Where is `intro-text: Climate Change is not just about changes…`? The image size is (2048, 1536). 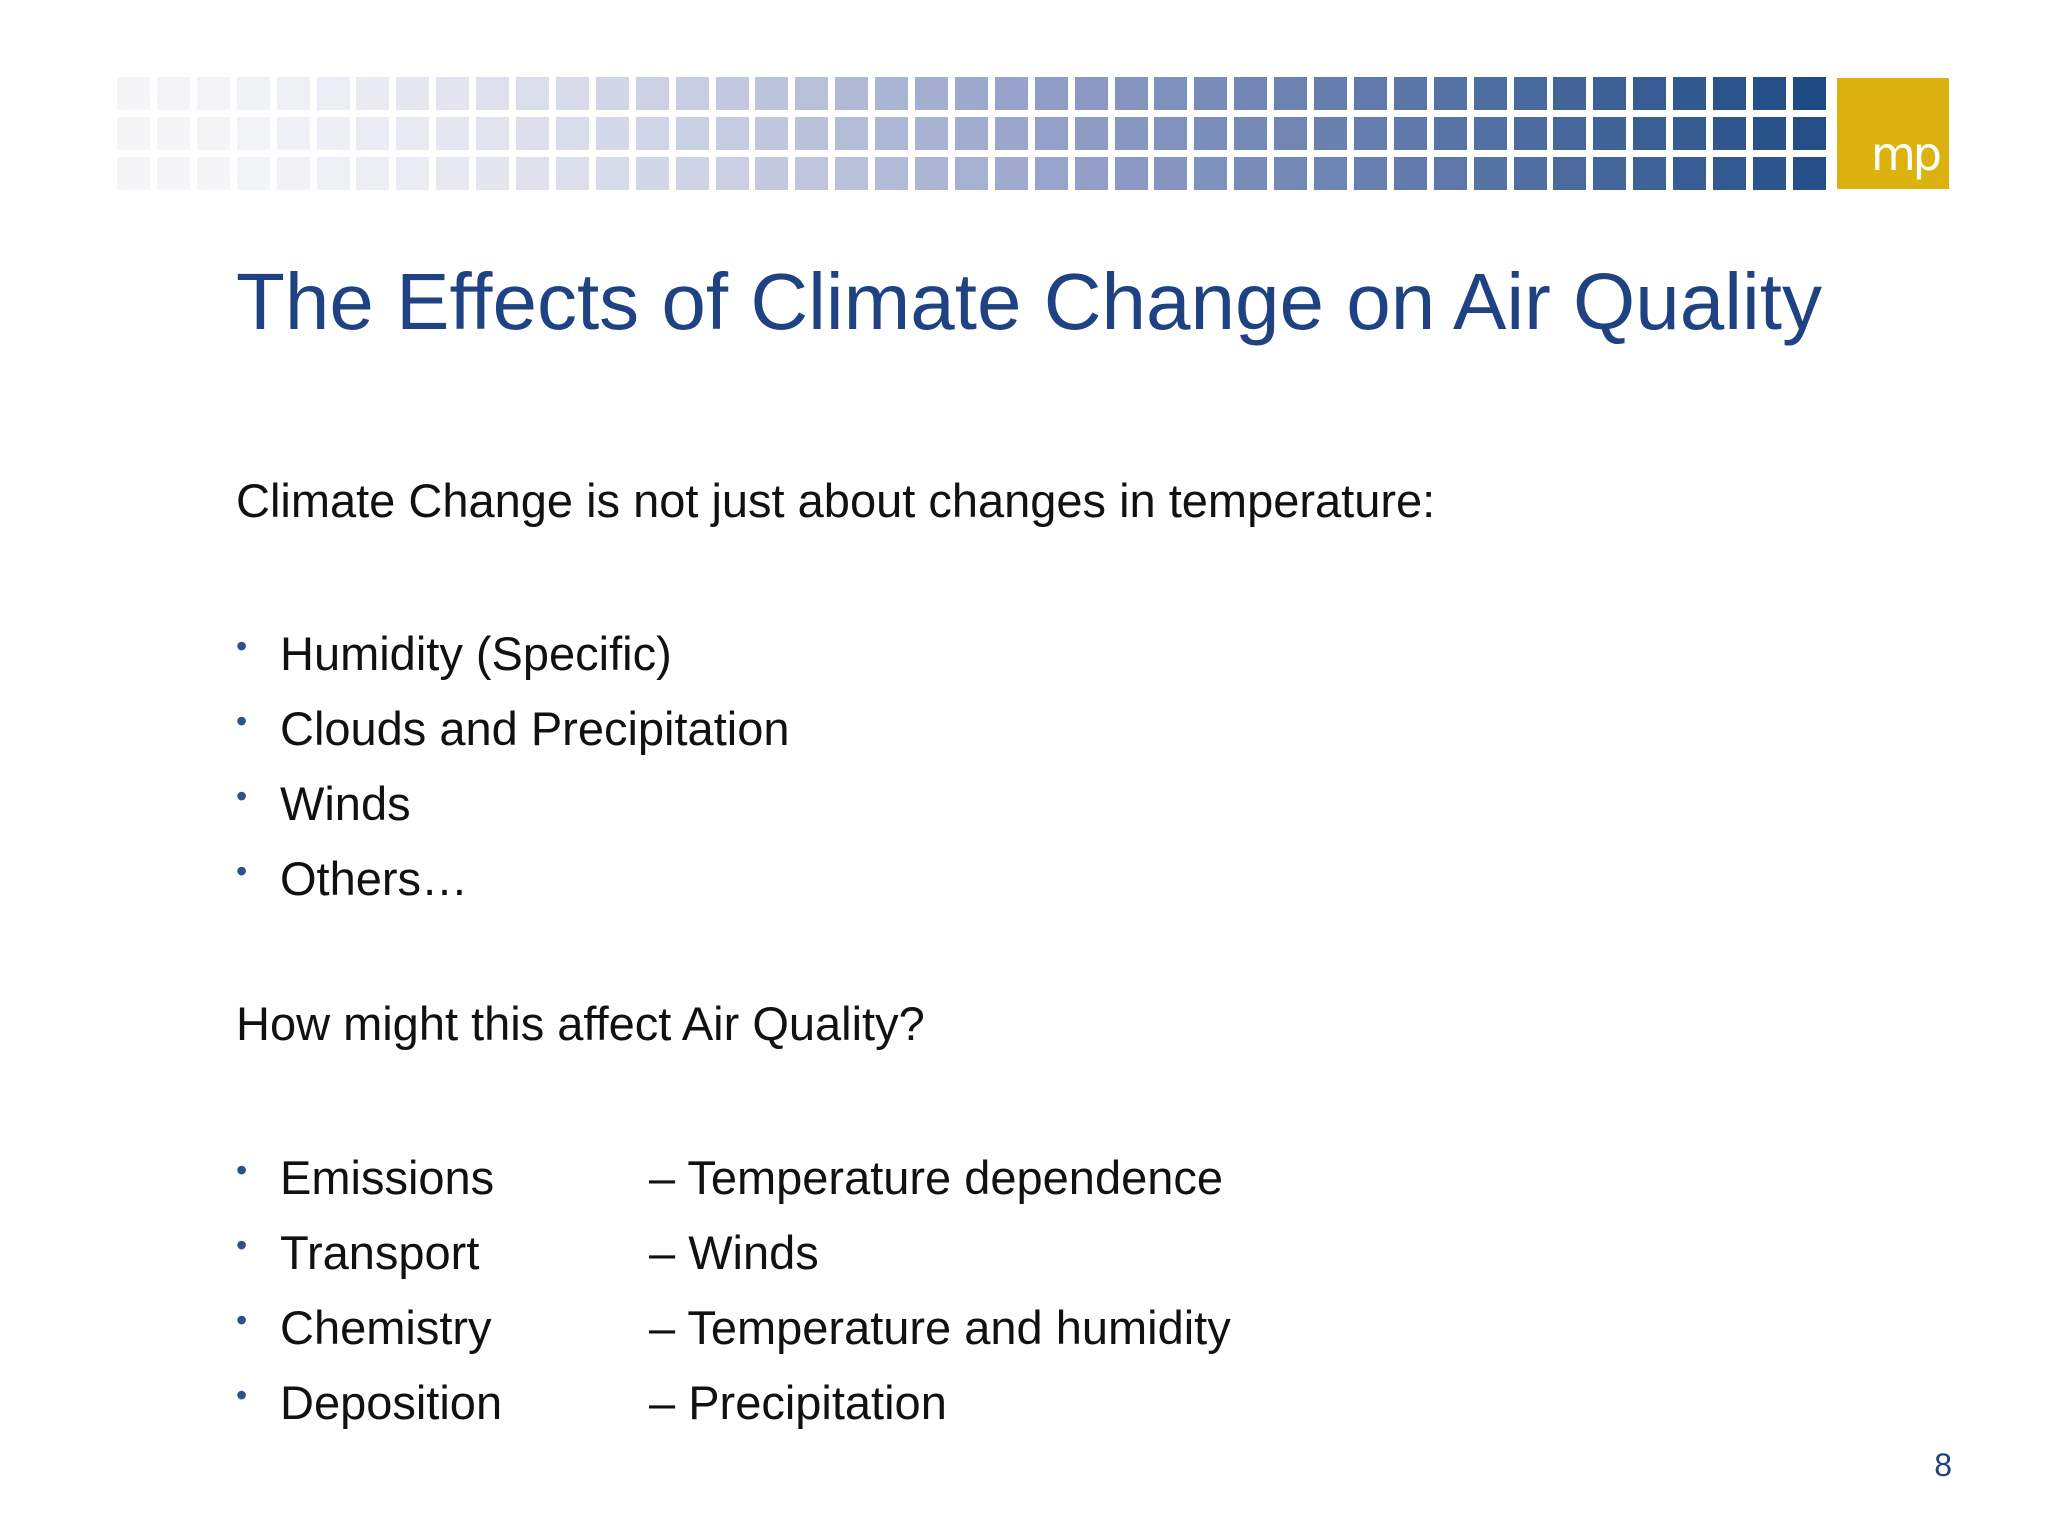
intro-text: Climate Change is not just about changes… is located at coordinates (836, 500).